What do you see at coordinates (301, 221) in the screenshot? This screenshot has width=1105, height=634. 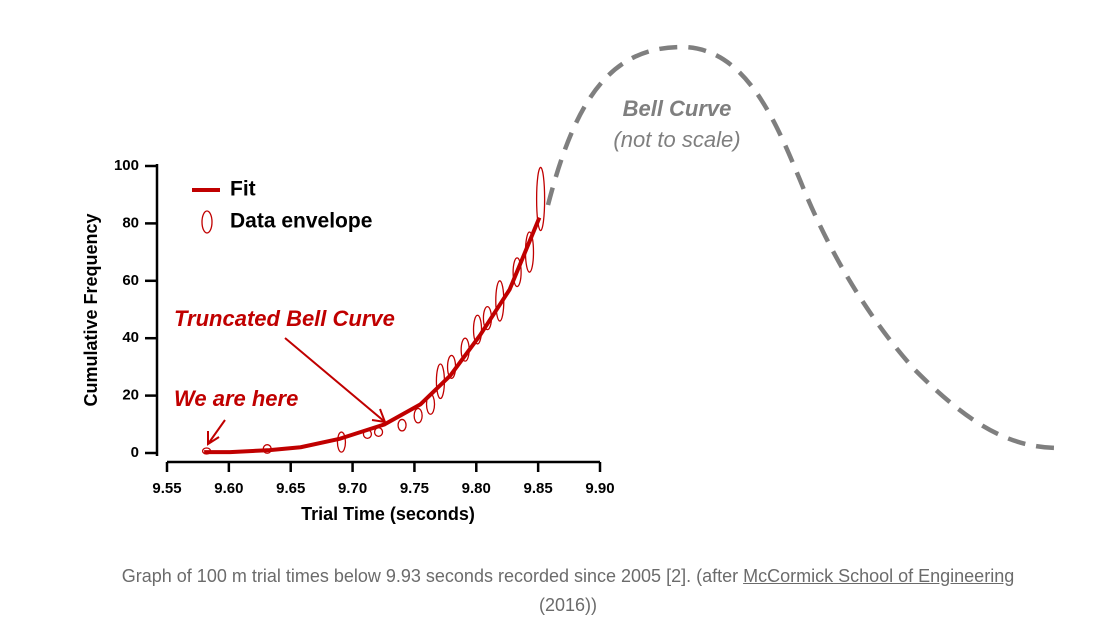 I see `legend-label: Data envelope` at bounding box center [301, 221].